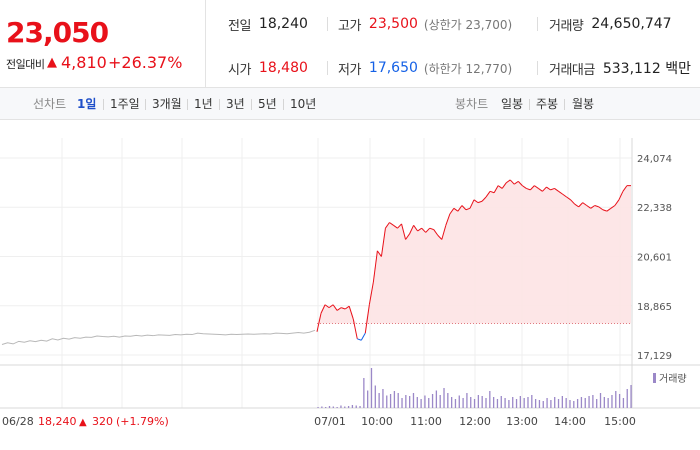 The width and height of the screenshot is (700, 450). Describe the element at coordinates (267, 104) in the screenshot. I see `period-5y: 5년` at that location.